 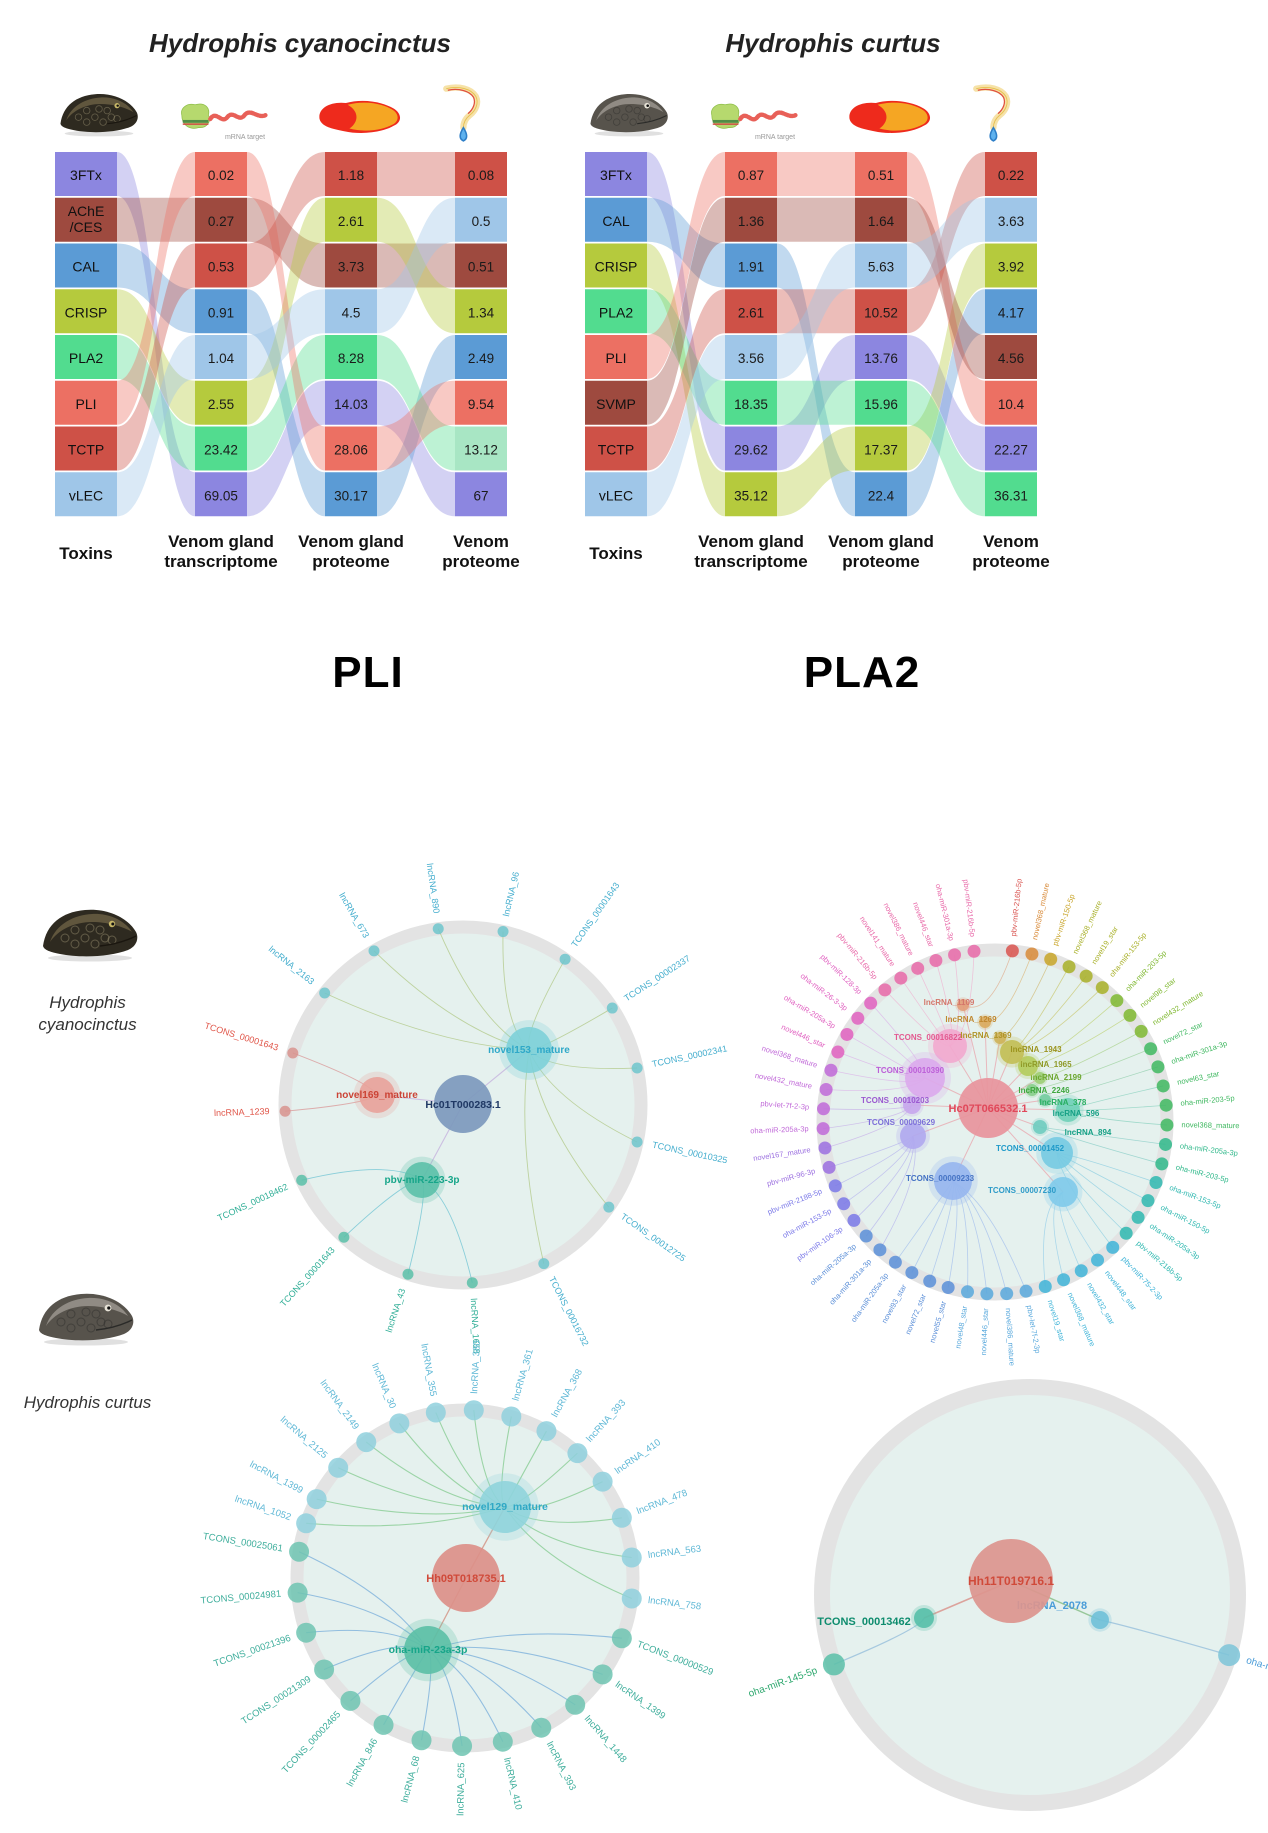 I want to click on sankey-value: 36.31, so click(x=1011, y=495).